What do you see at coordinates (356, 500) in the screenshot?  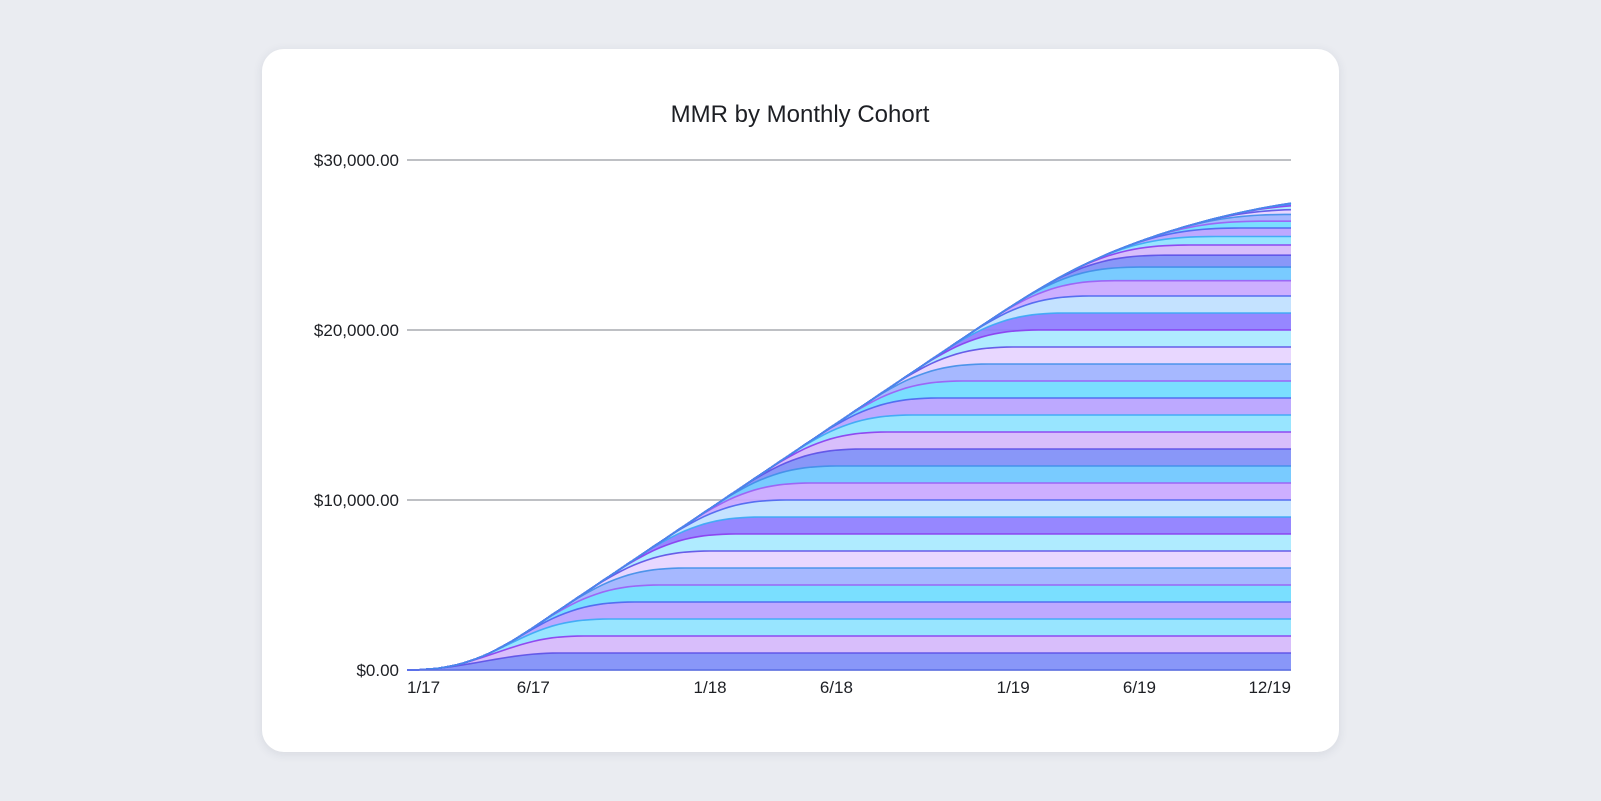 I see `y-tick-label-1: $10,000.00` at bounding box center [356, 500].